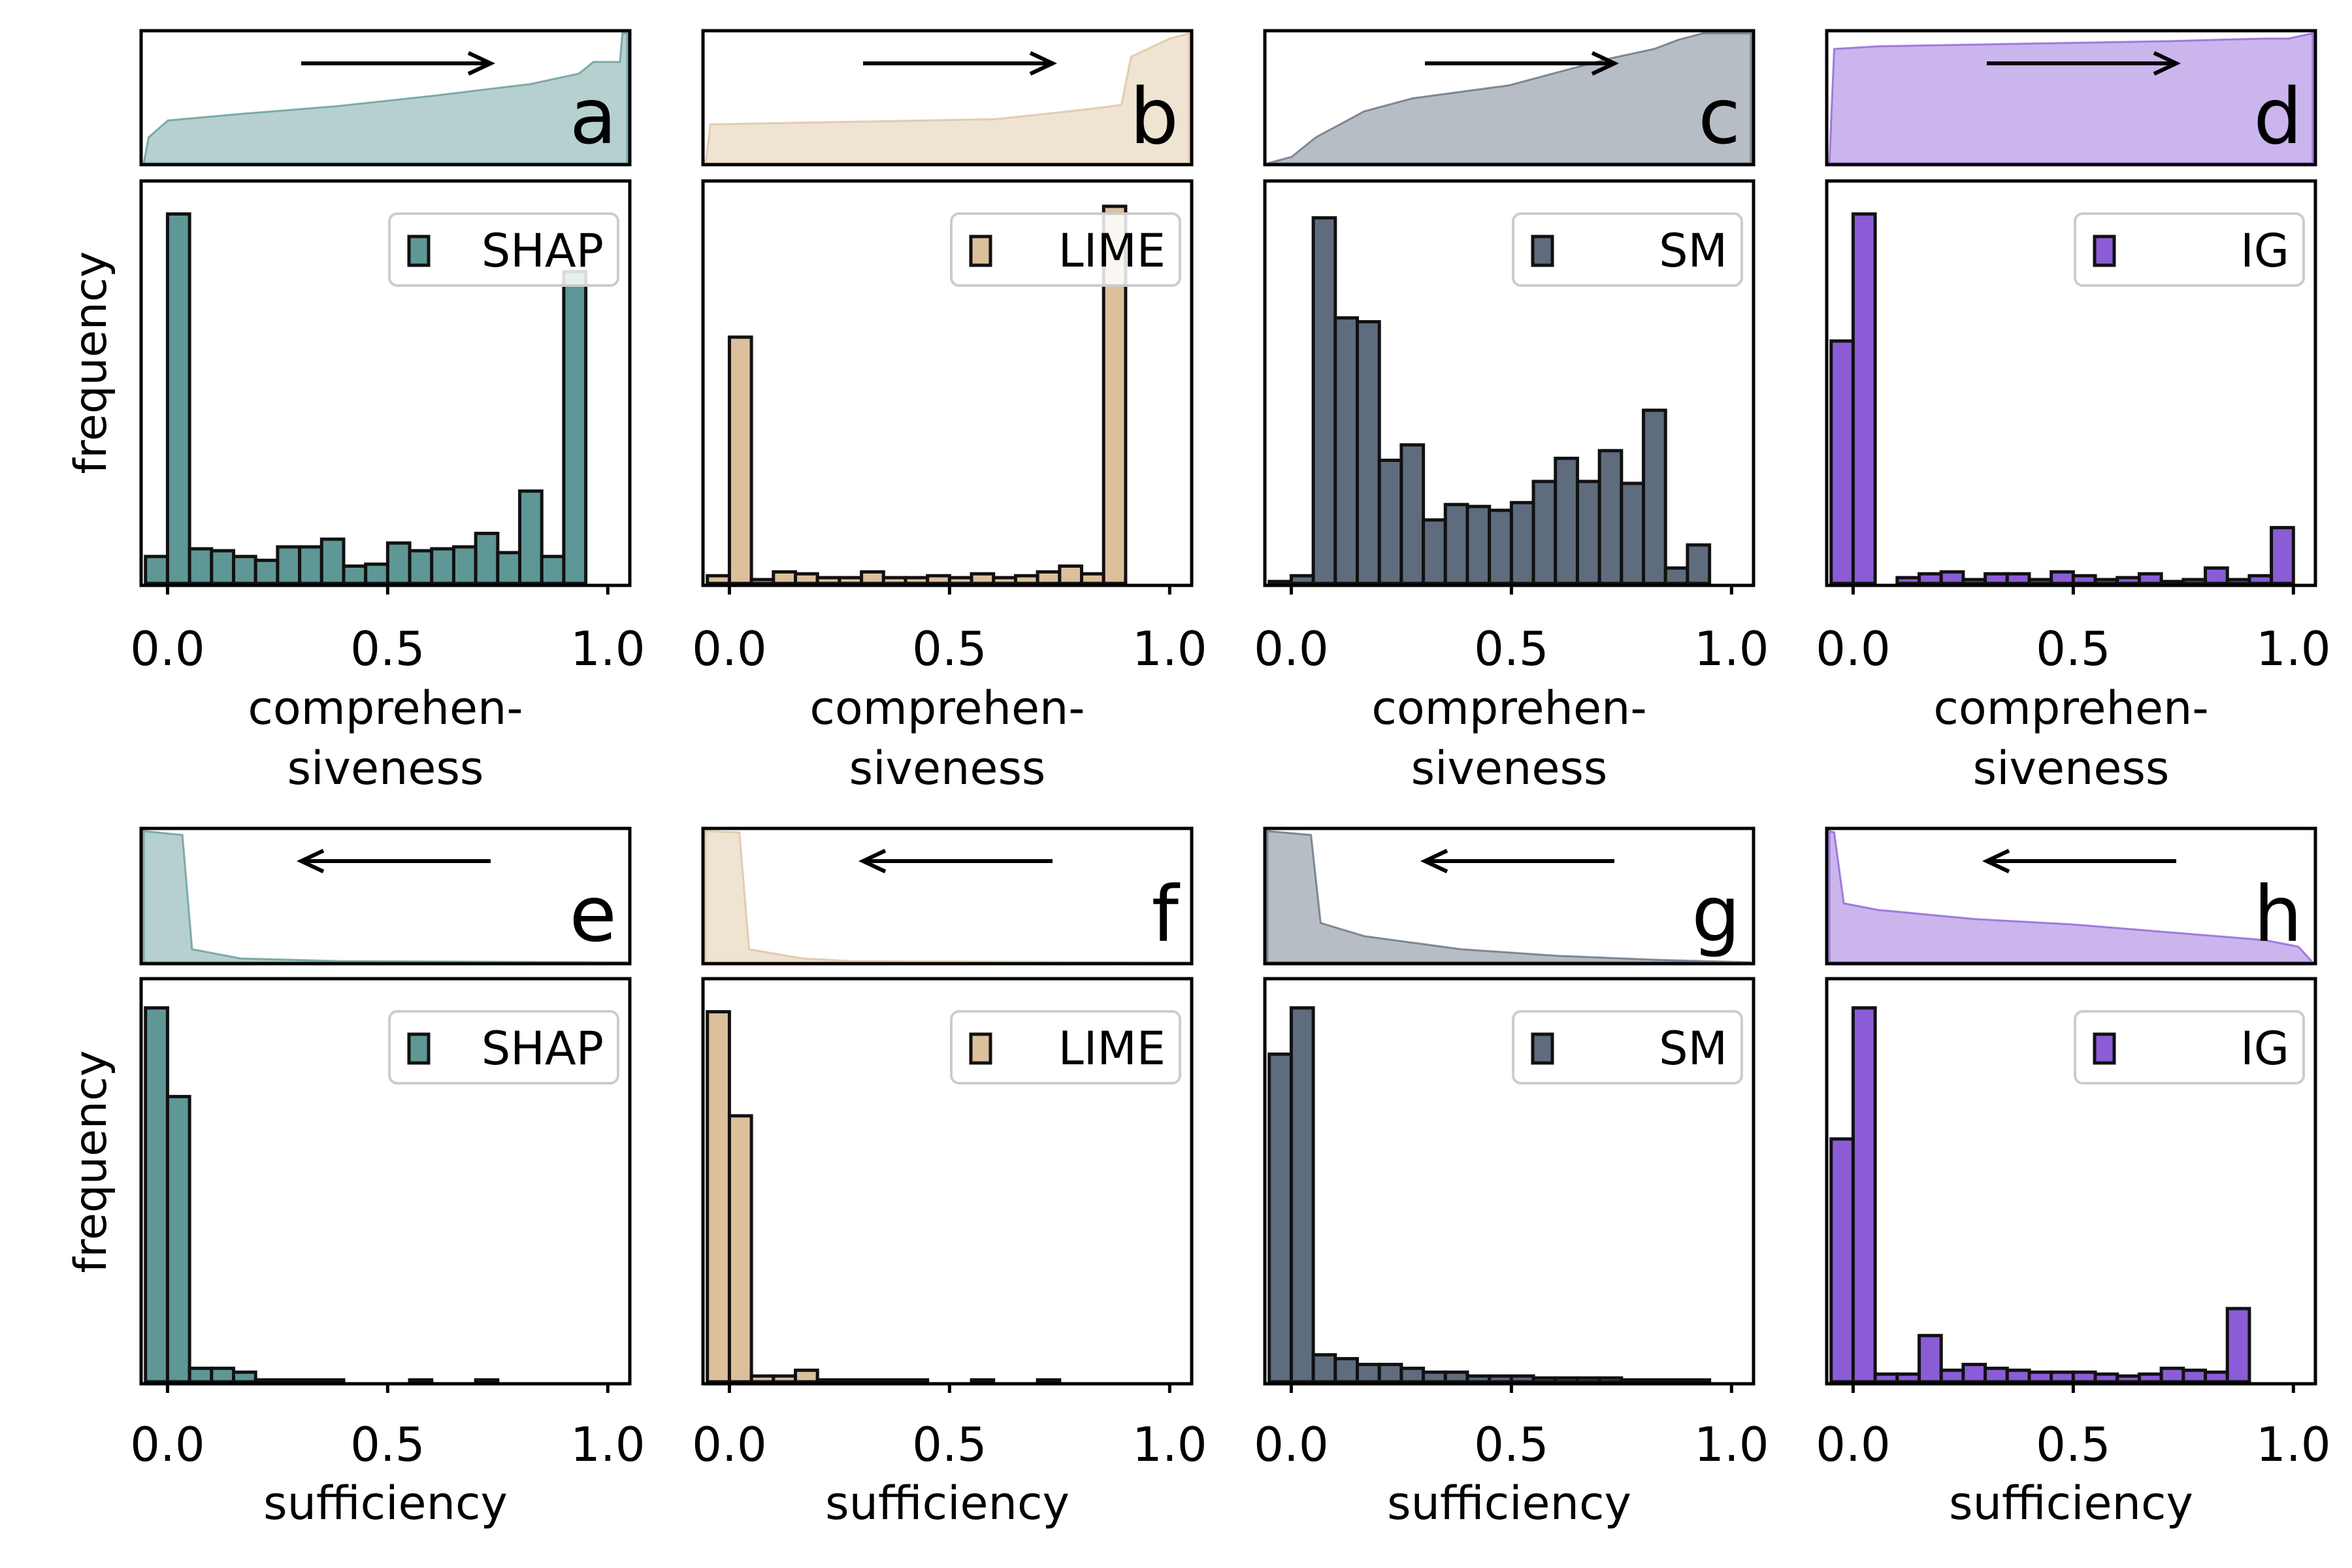 The width and height of the screenshot is (2352, 1568). Describe the element at coordinates (2073, 412) in the screenshot. I see `panel-d: d IG 0.0 0.5 1.0 comprehen-siveness` at that location.